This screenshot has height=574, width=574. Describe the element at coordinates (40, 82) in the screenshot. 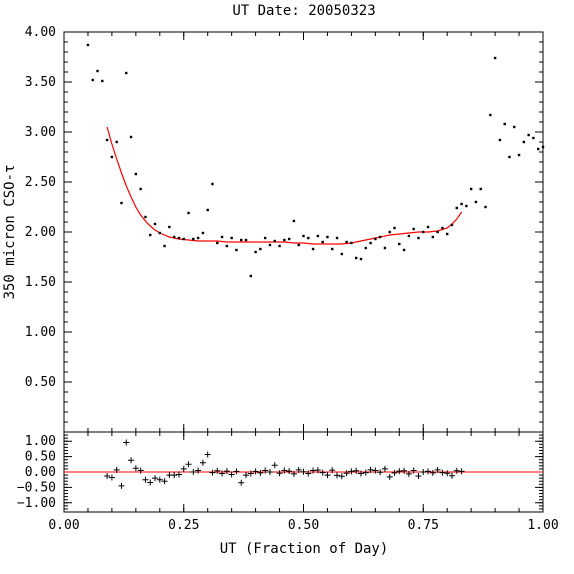

I see `tau-y-tick-label: 3.50` at that location.